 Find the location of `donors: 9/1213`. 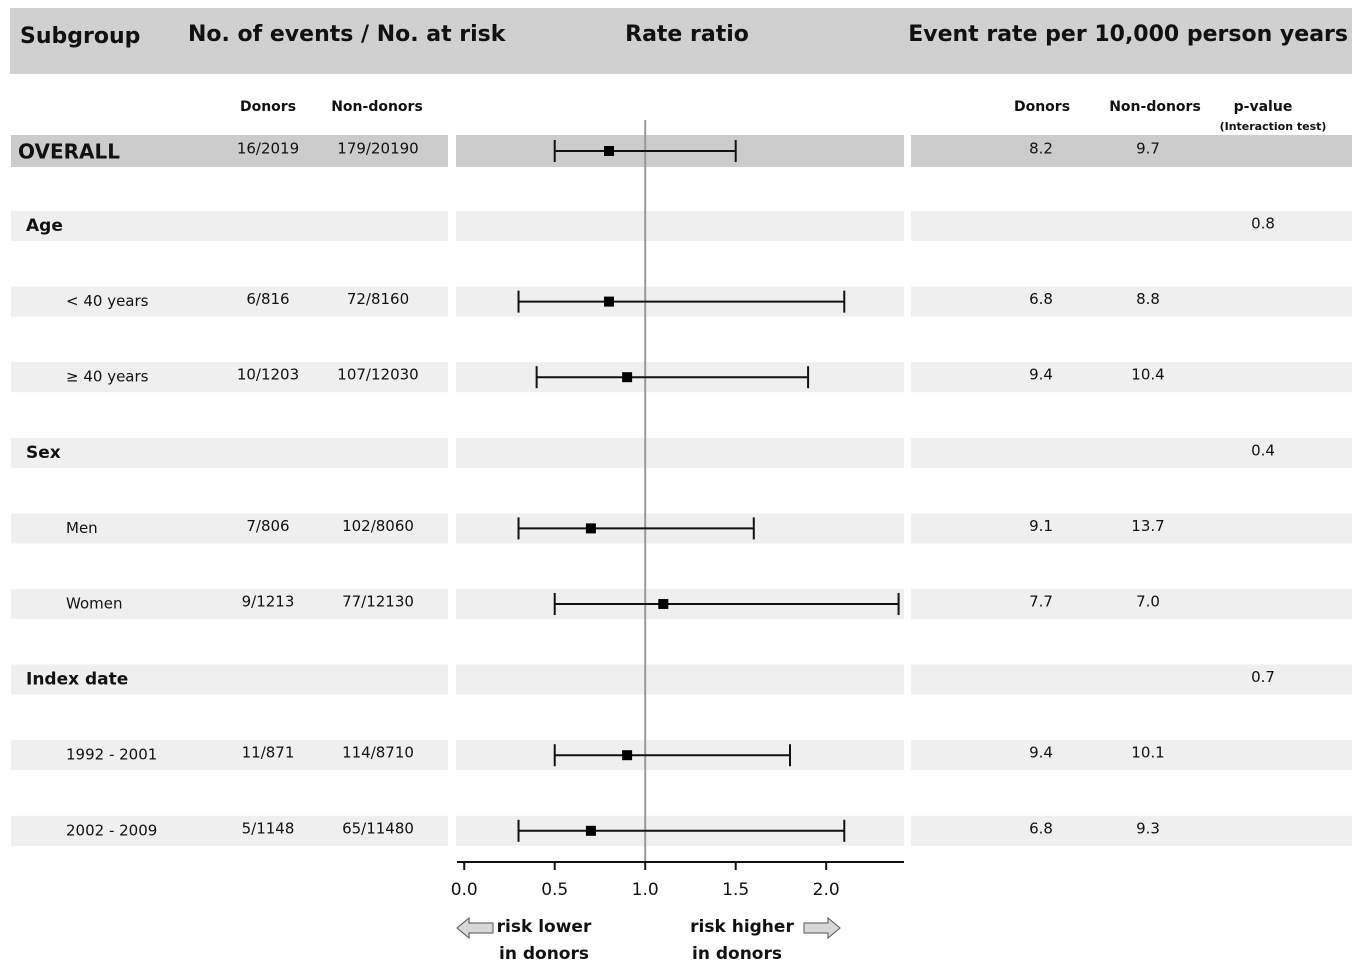

donors: 9/1213 is located at coordinates (268, 602).